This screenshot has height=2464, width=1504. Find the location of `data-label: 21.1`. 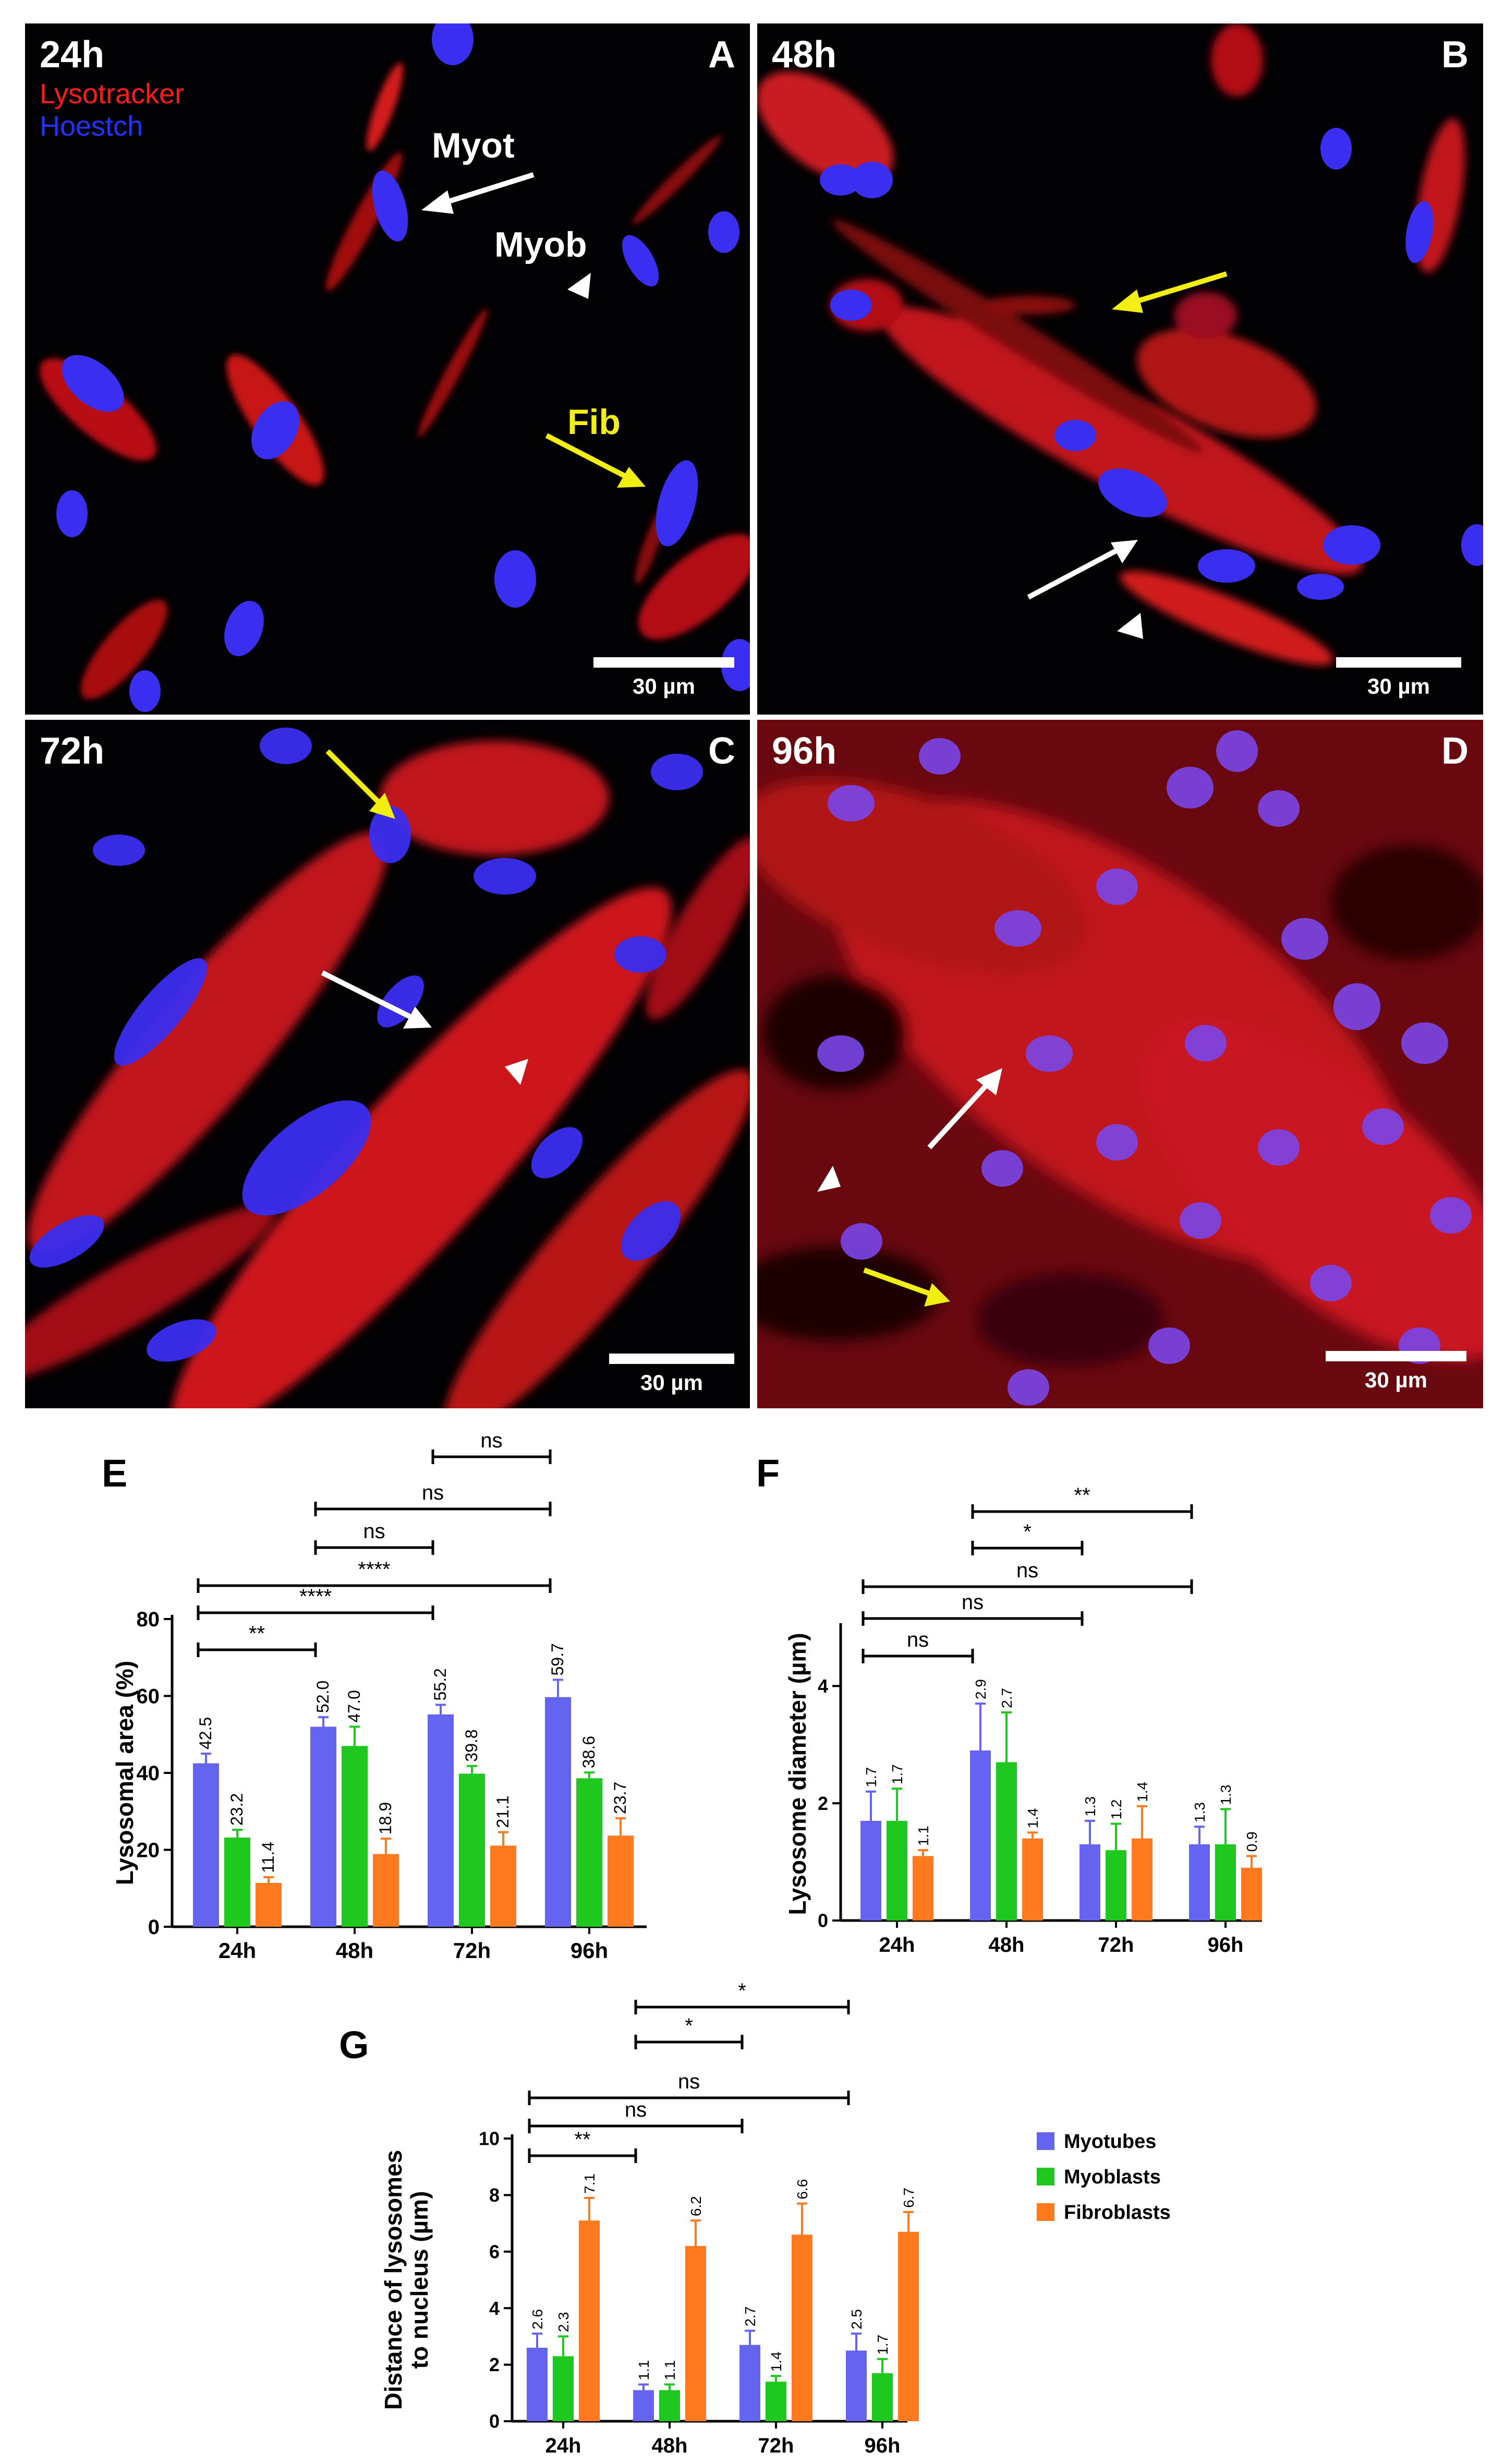

data-label: 21.1 is located at coordinates (503, 1812).